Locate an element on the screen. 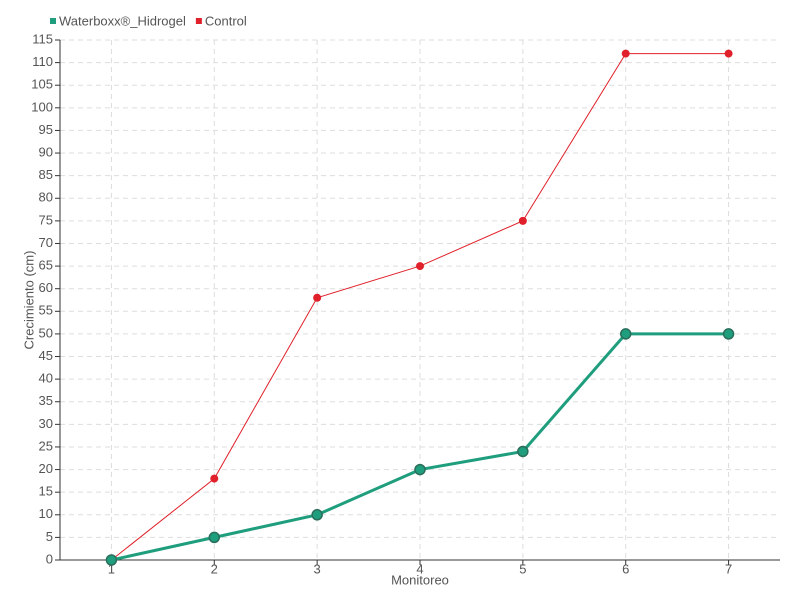  x-tick-label: 7 is located at coordinates (728, 568).